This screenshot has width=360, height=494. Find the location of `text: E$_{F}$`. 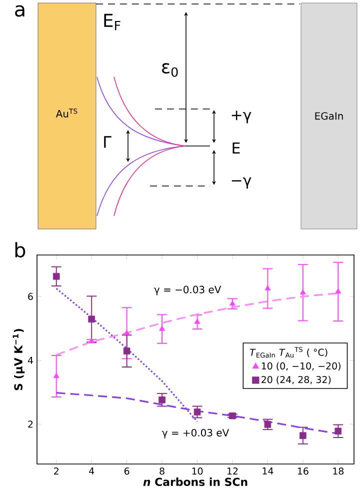

text: E$_{F}$ is located at coordinates (112, 22).